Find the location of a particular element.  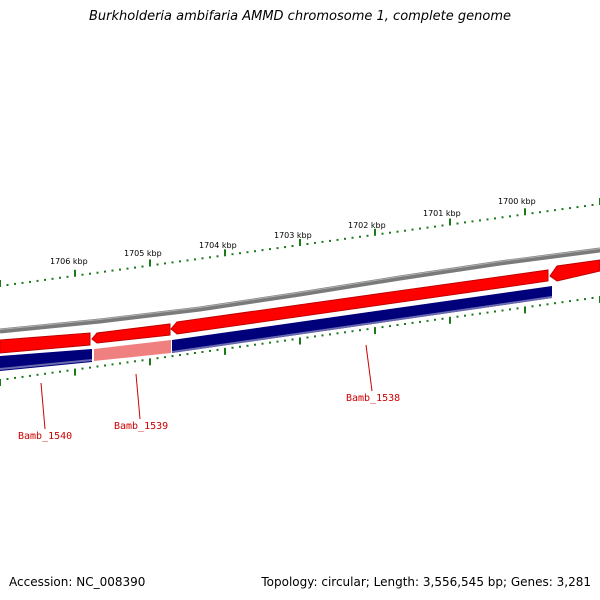

chromosome-backbone is located at coordinates (300, 290).